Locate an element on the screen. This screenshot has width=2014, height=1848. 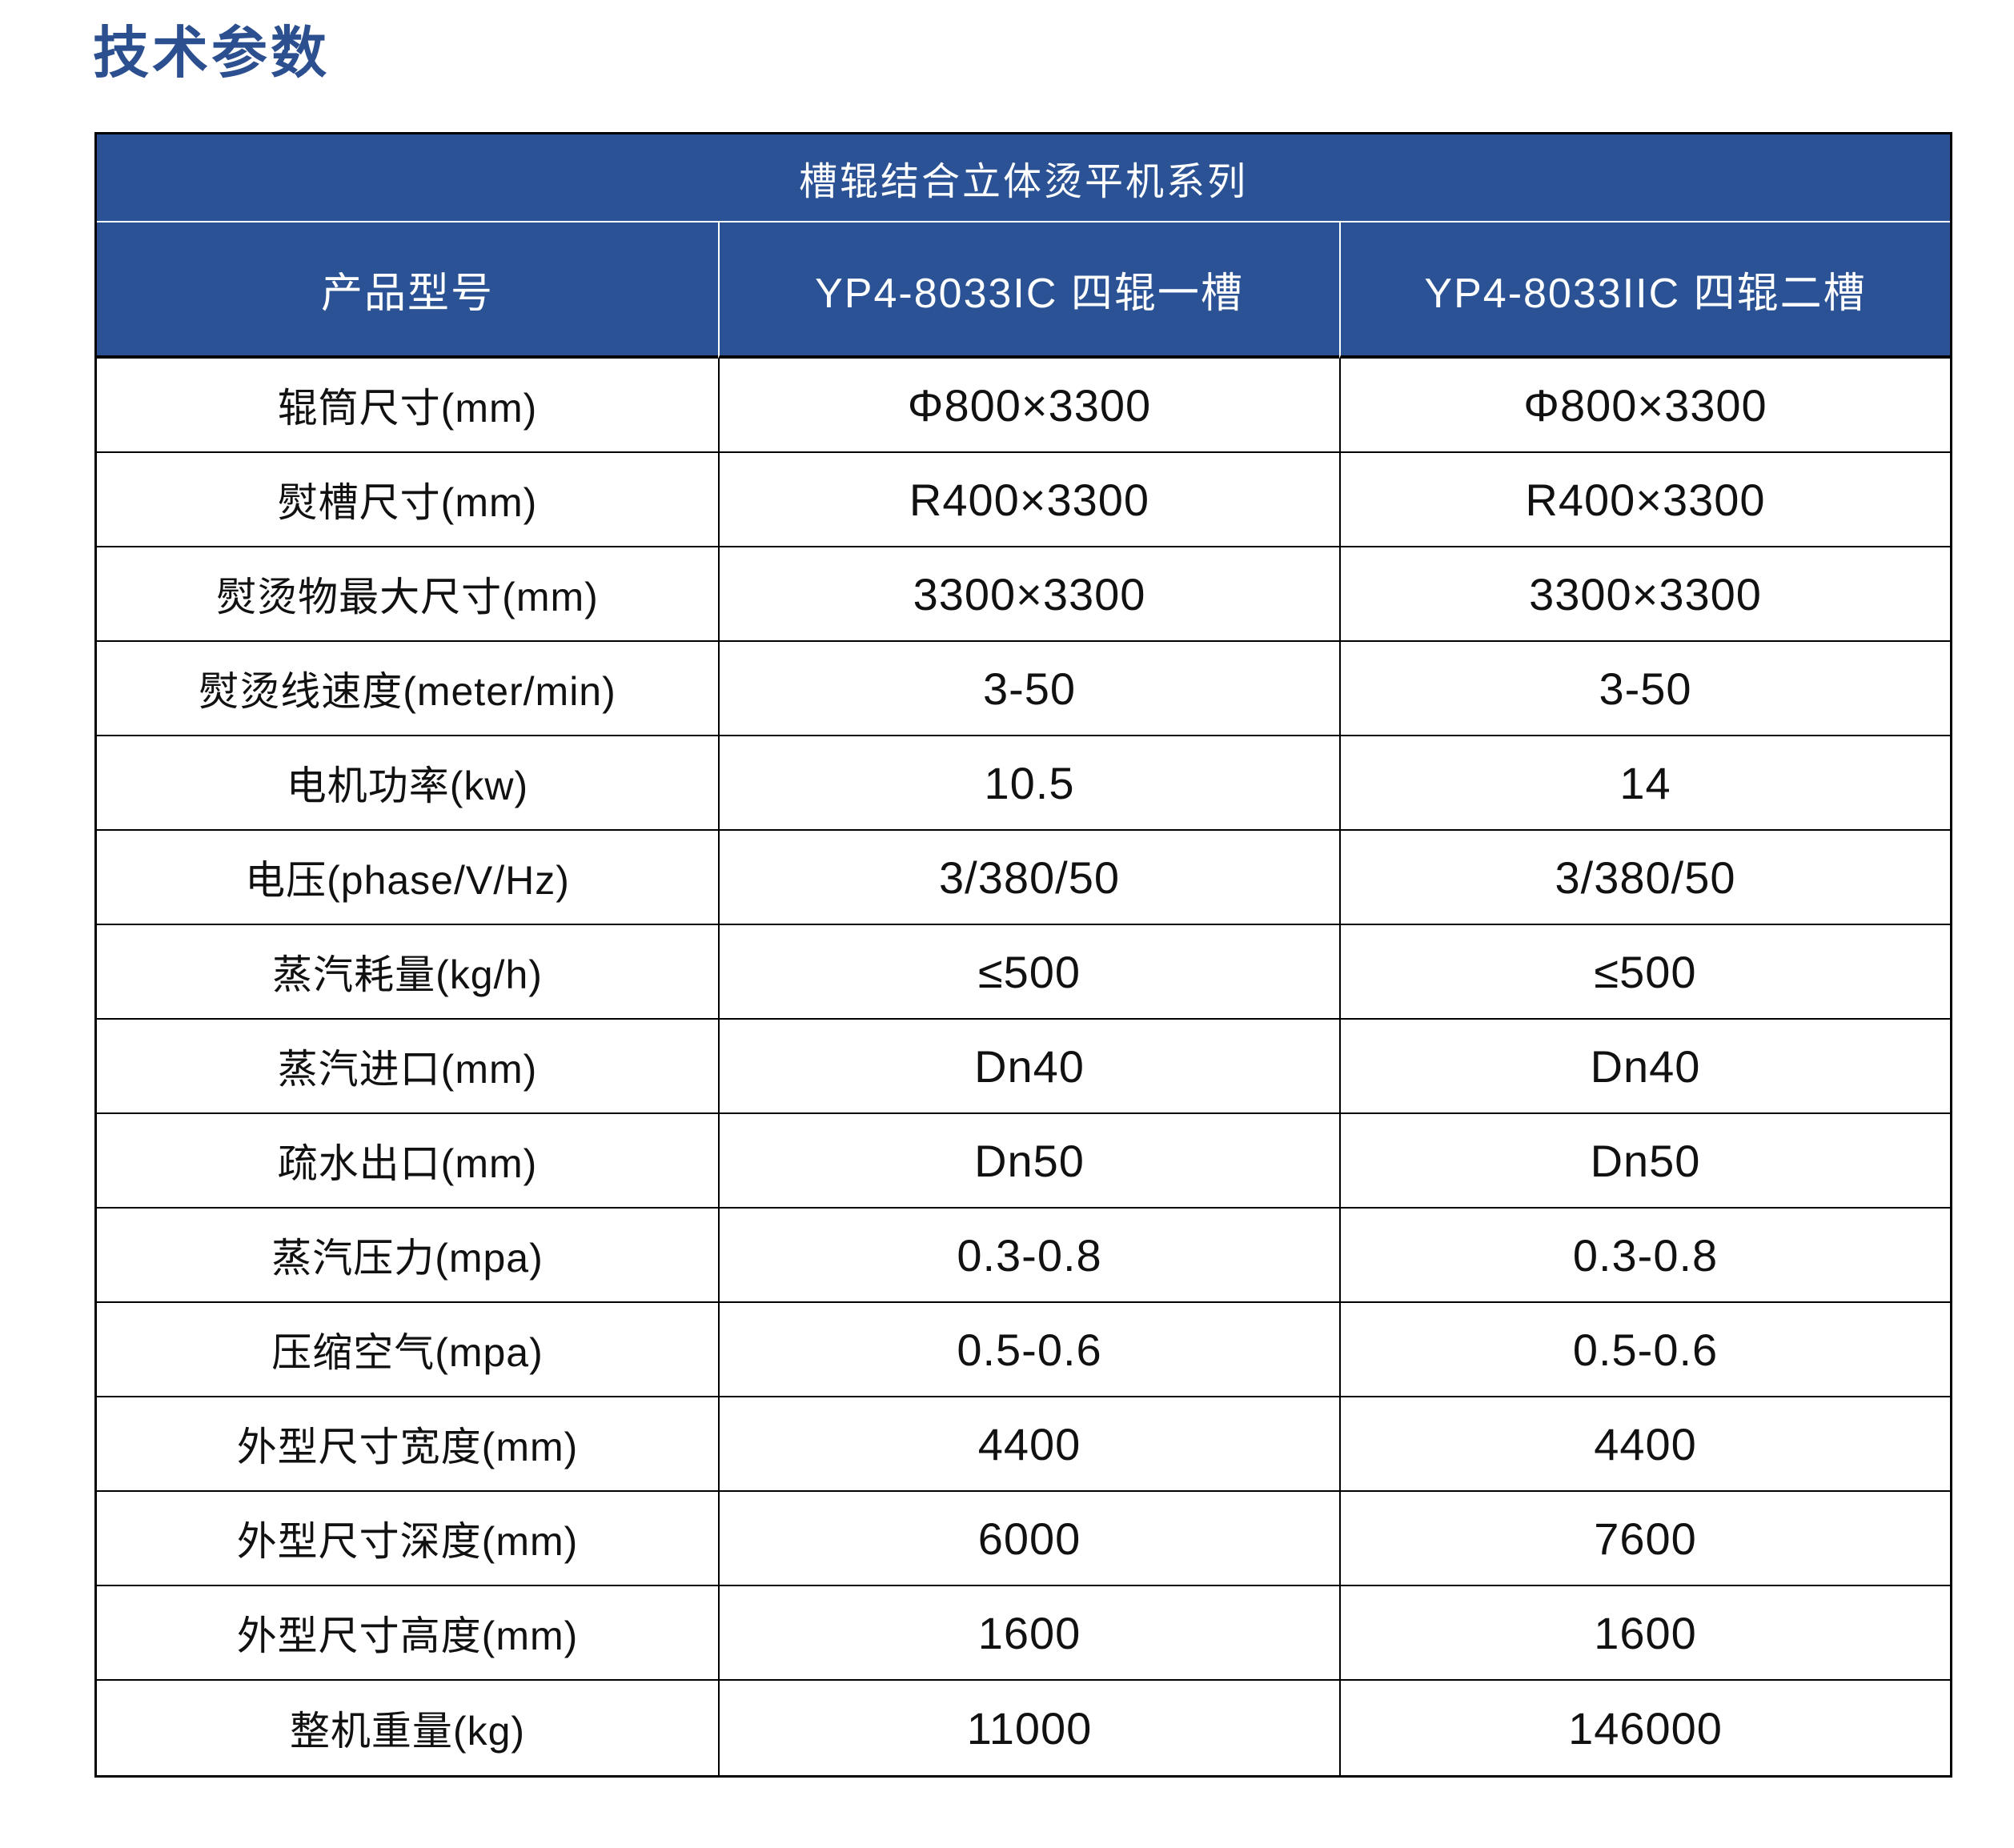
spec-label: 熨烫线速度(meter/min) is located at coordinates (407, 689).